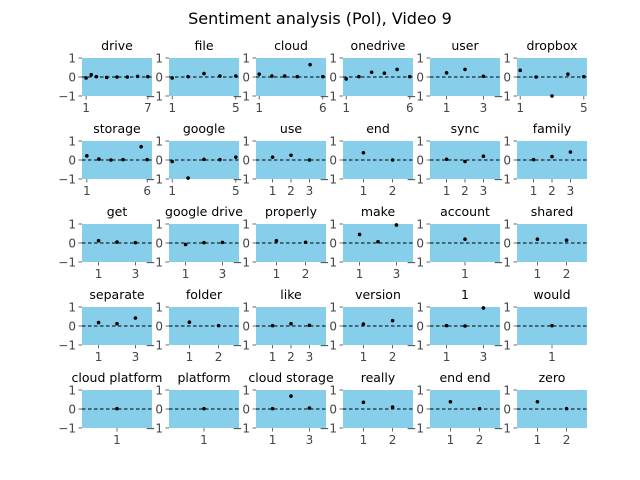 The image size is (640, 480). I want to click on panel-title: cloud, so click(291, 45).